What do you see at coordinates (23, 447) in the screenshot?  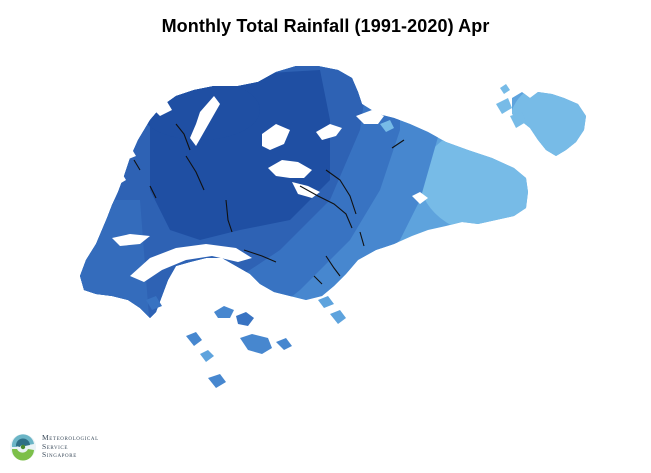 I see `mss-logo-icon` at bounding box center [23, 447].